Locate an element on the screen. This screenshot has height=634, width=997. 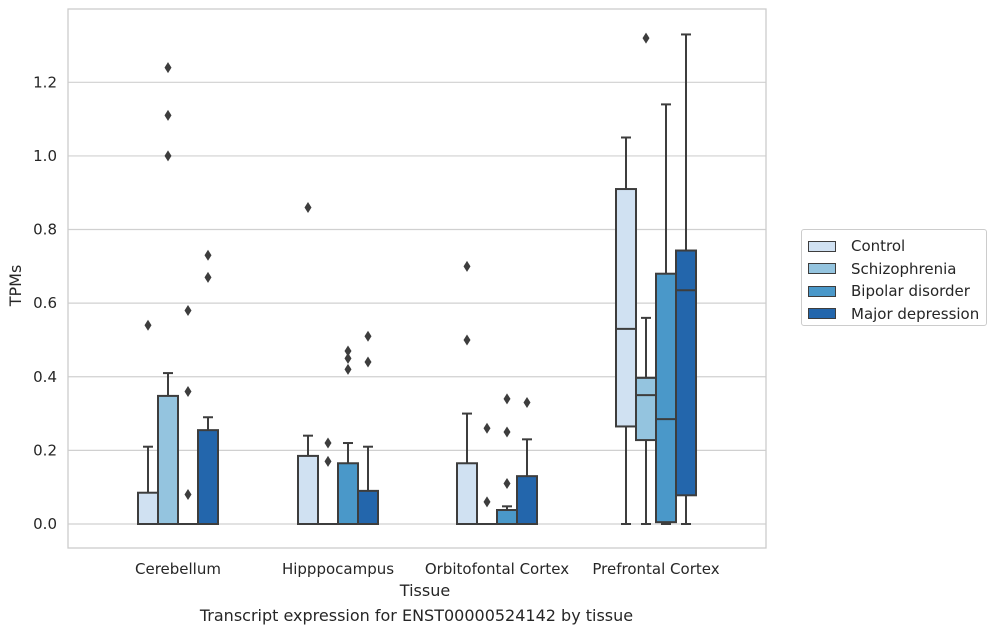
x-tick-label: Cerebellum is located at coordinates (178, 569).